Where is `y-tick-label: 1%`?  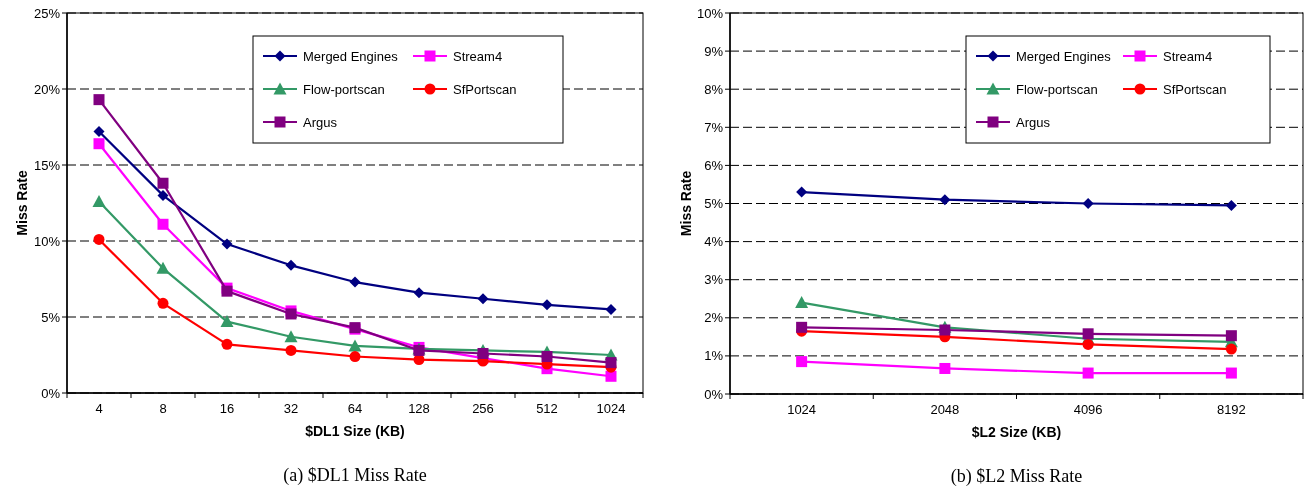
y-tick-label: 1% is located at coordinates (714, 356).